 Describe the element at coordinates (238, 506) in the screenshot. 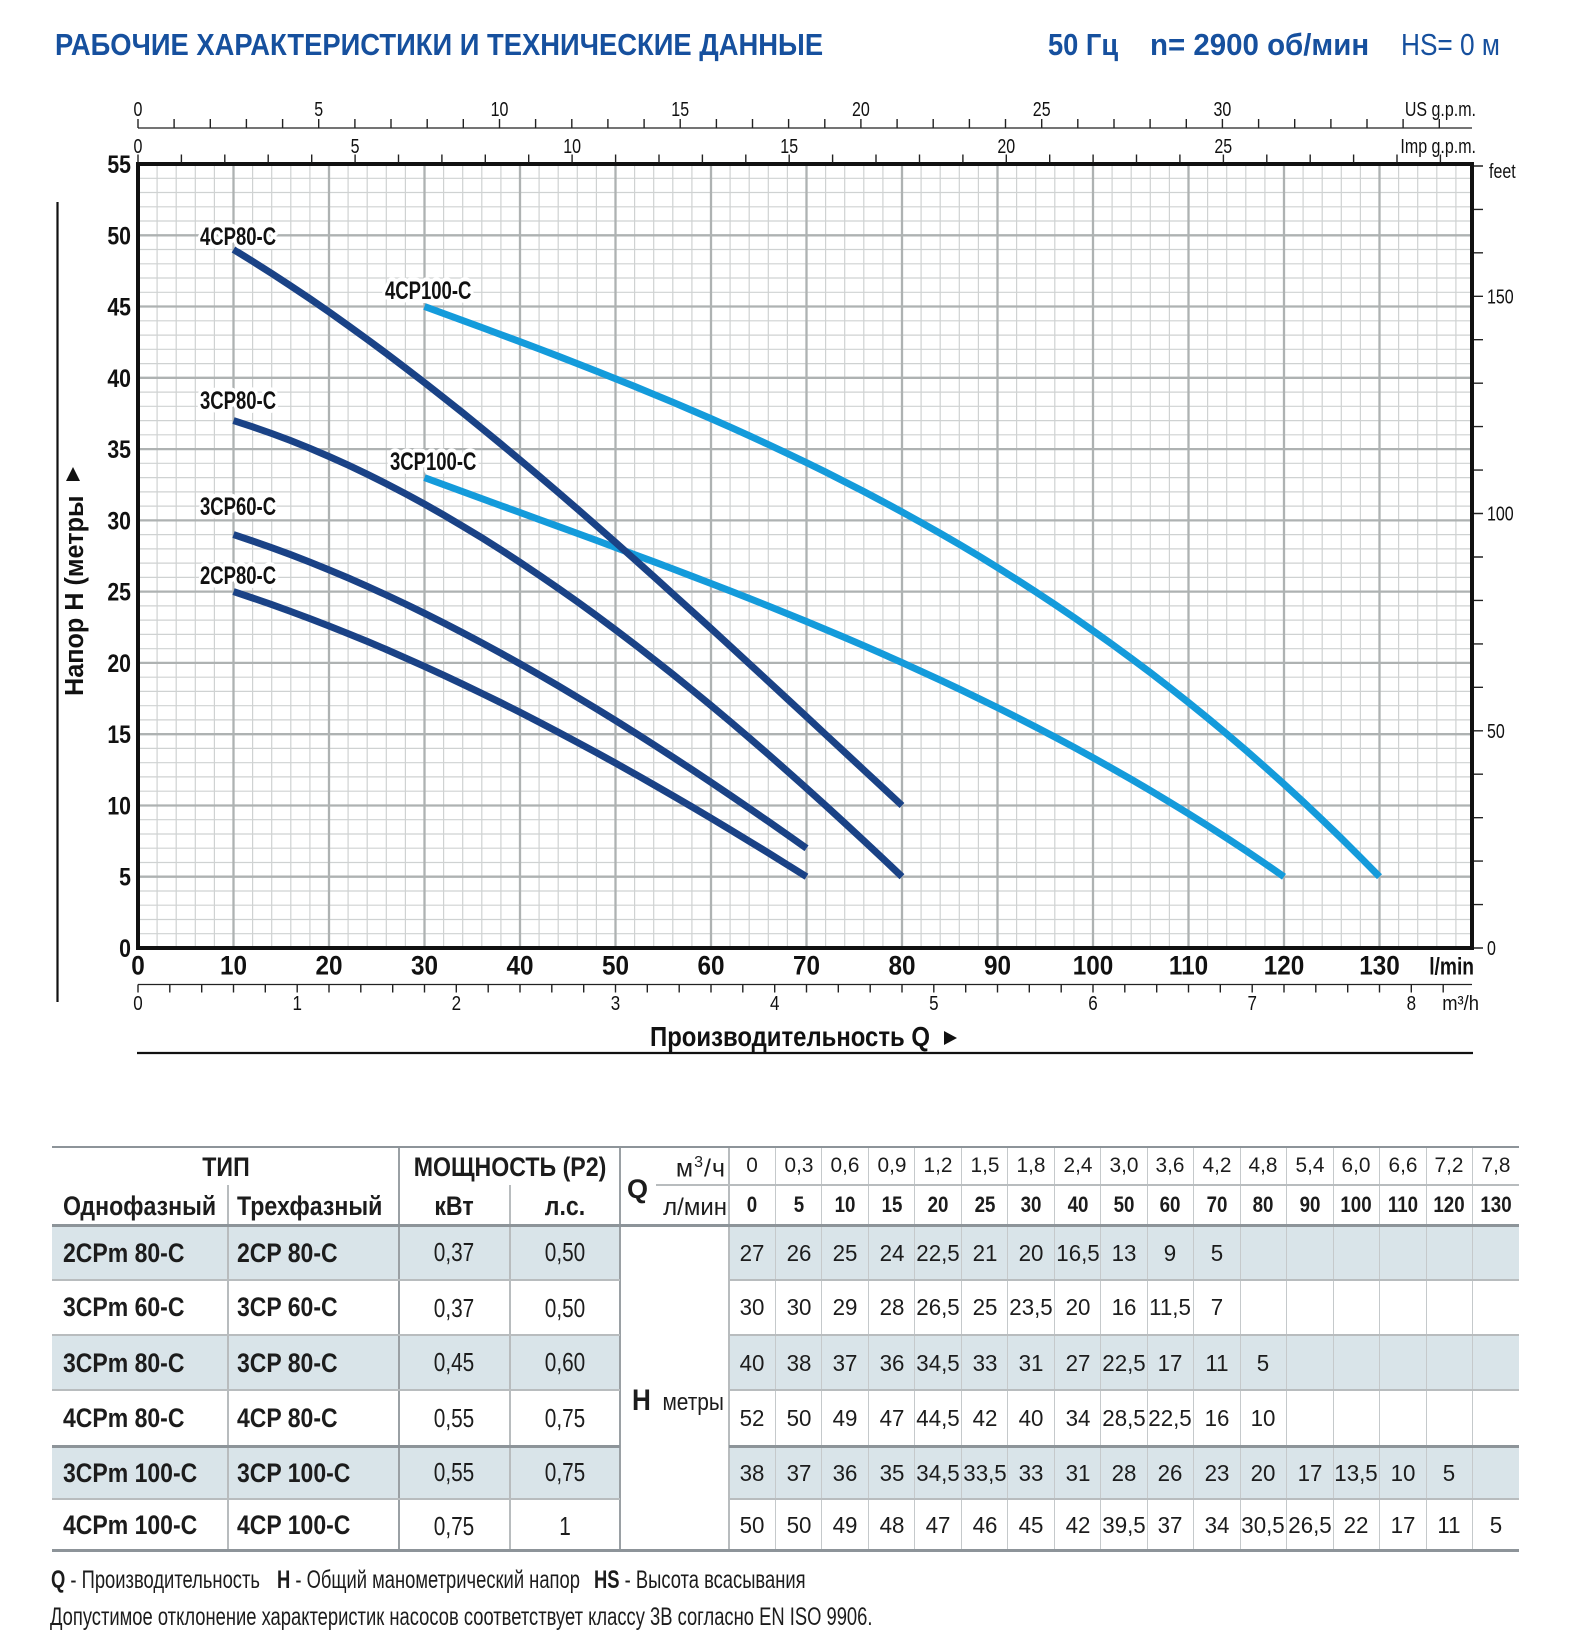

I see `svg-text: 3CP60-C` at that location.